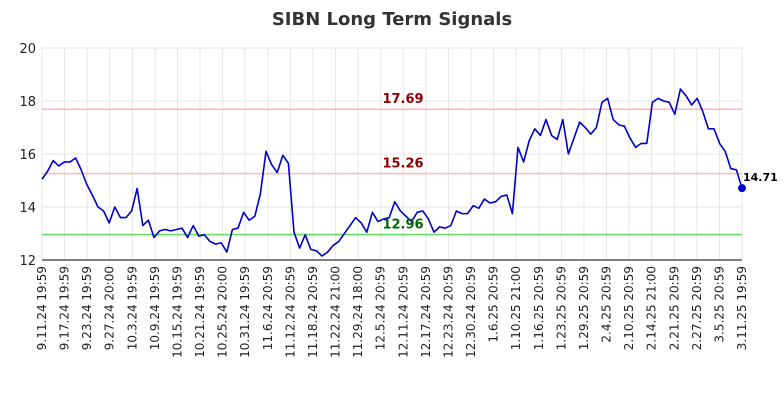 The height and width of the screenshot is (400, 784). I want to click on x-tick-label: 2.21.25 20:59, so click(674, 308).